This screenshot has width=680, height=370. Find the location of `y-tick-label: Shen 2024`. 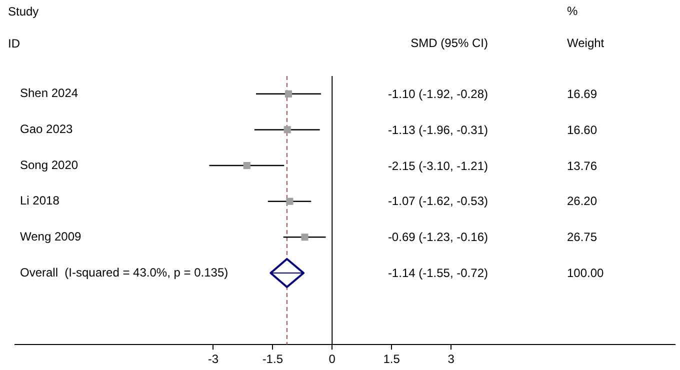

y-tick-label: Shen 2024 is located at coordinates (49, 93).